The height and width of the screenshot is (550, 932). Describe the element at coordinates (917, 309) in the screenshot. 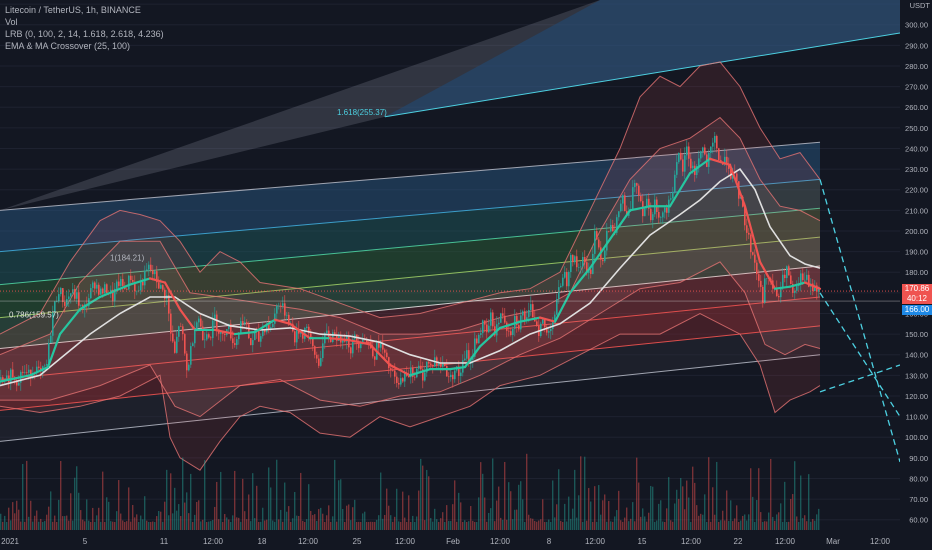

I see `secondary-price: 166.00` at that location.